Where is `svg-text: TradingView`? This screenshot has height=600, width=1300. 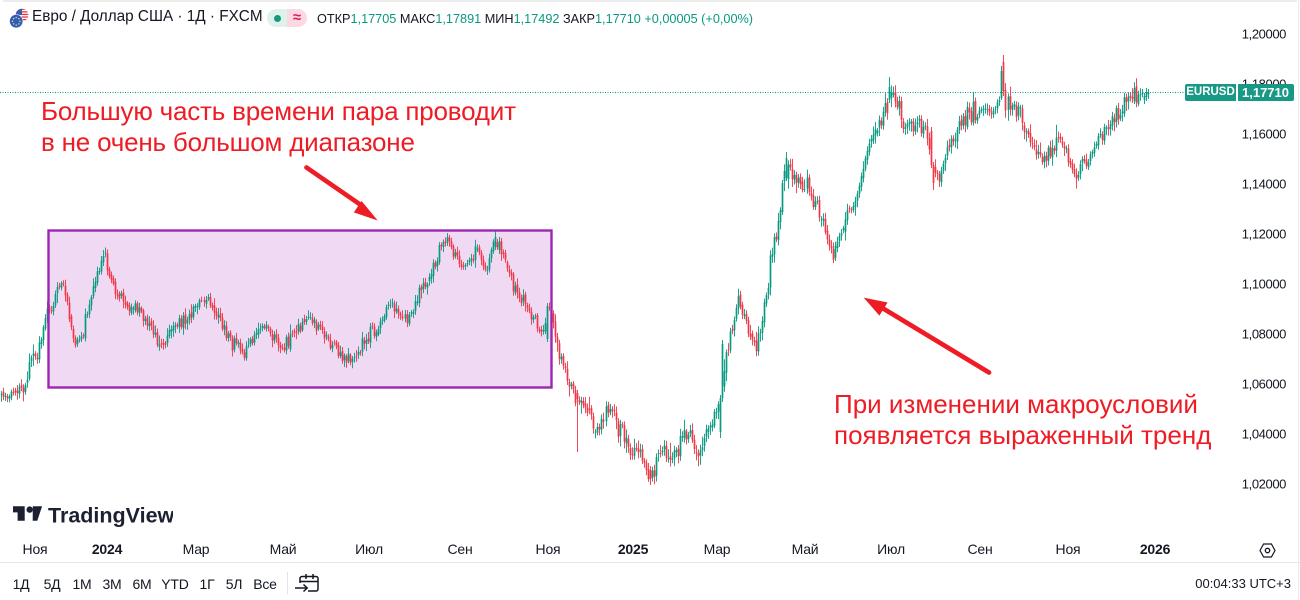
svg-text: TradingView is located at coordinates (110, 516).